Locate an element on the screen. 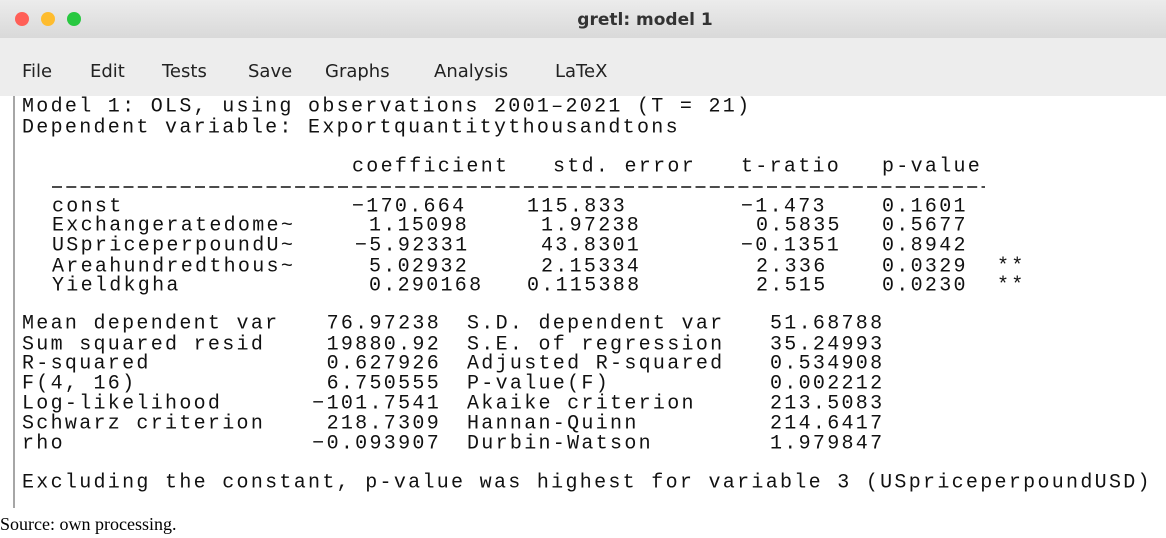  p-value: 0.0329 is located at coordinates (925, 266).